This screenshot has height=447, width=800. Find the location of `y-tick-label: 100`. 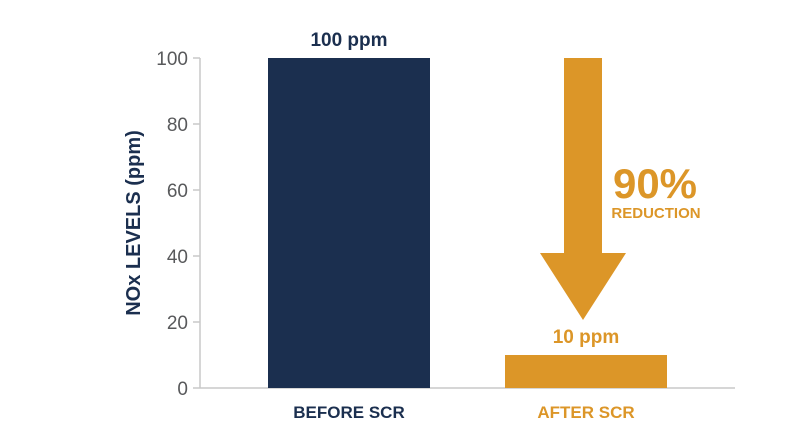

y-tick-label: 100 is located at coordinates (172, 59).